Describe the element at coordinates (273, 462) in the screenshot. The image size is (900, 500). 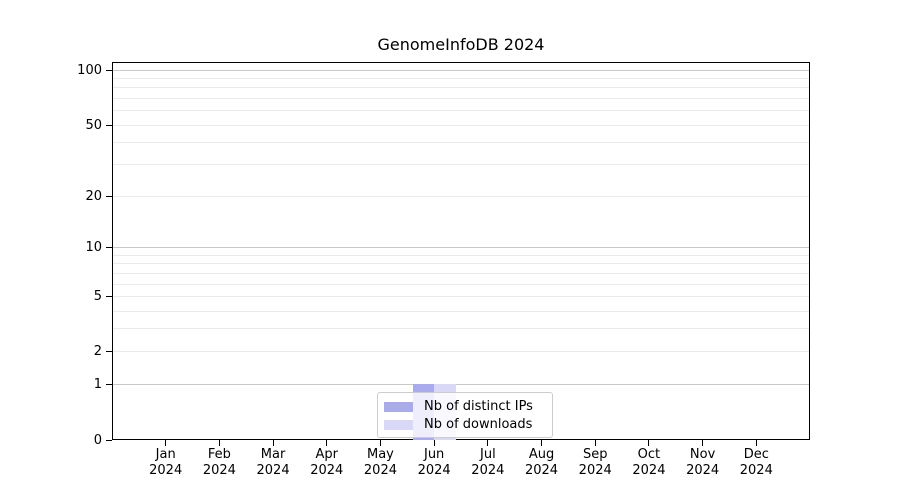
I see `x-tick-label: Mar 2024` at that location.